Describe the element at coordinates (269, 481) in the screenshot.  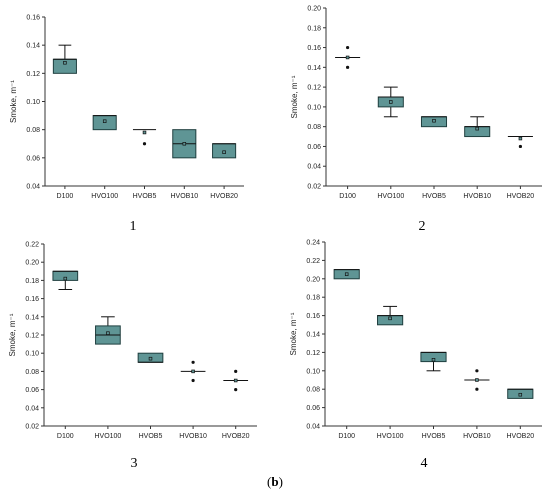
I see `caption-open-paren: (` at that location.